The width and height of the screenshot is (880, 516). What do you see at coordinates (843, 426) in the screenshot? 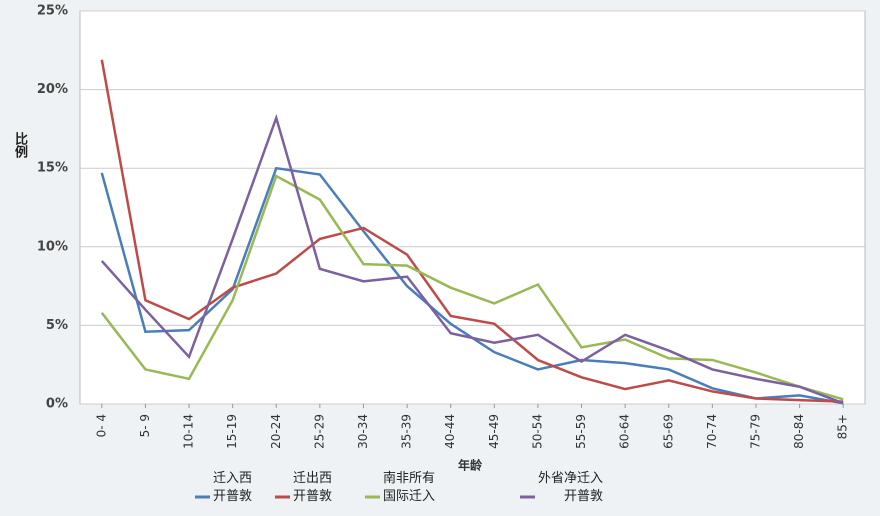
I see `x-tick-label: 85+` at bounding box center [843, 426].